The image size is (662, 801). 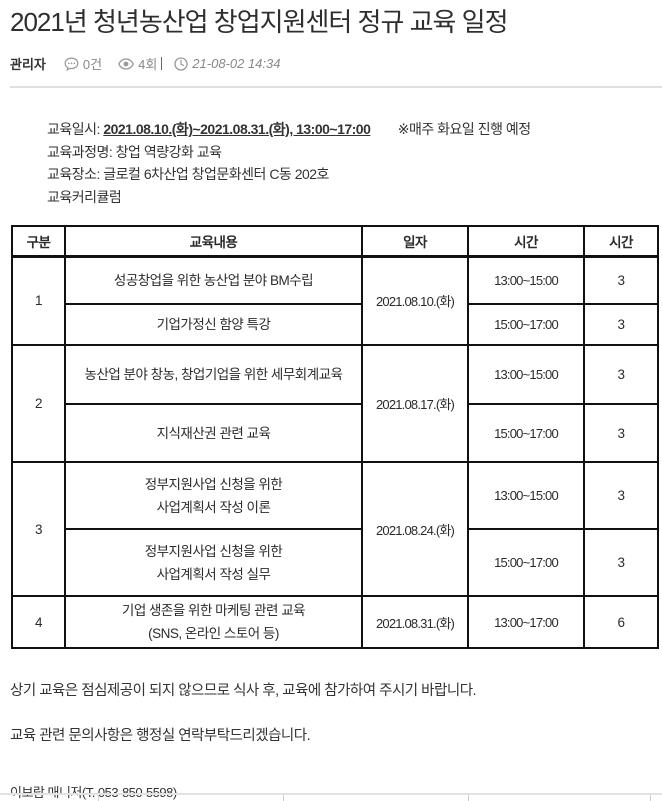 I want to click on cell-education-content: 농산업 분야 창농, 창업기업을 위한 세무회계교육, so click(x=213, y=374).